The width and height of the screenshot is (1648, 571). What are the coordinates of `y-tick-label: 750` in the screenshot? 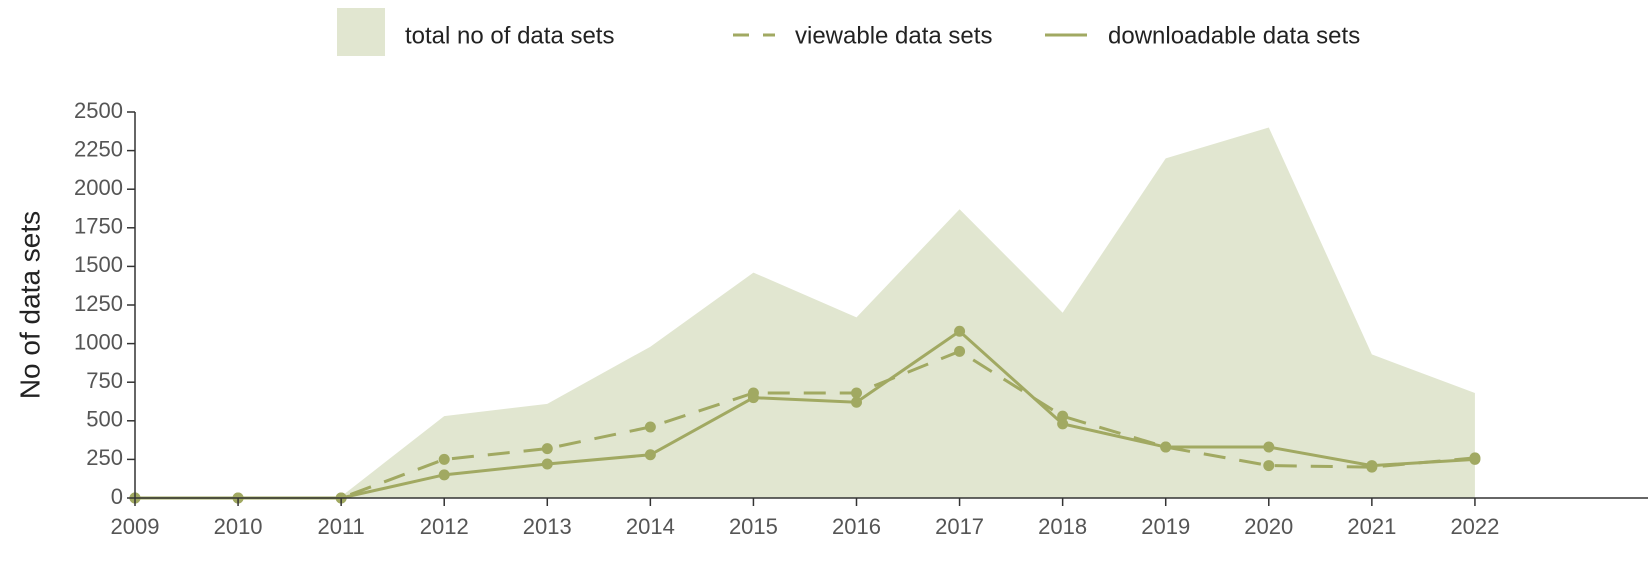 It's located at (104, 380).